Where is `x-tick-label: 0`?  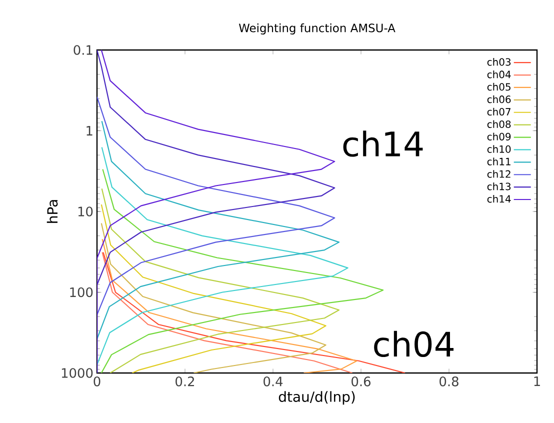
x-tick-label: 0 is located at coordinates (97, 381).